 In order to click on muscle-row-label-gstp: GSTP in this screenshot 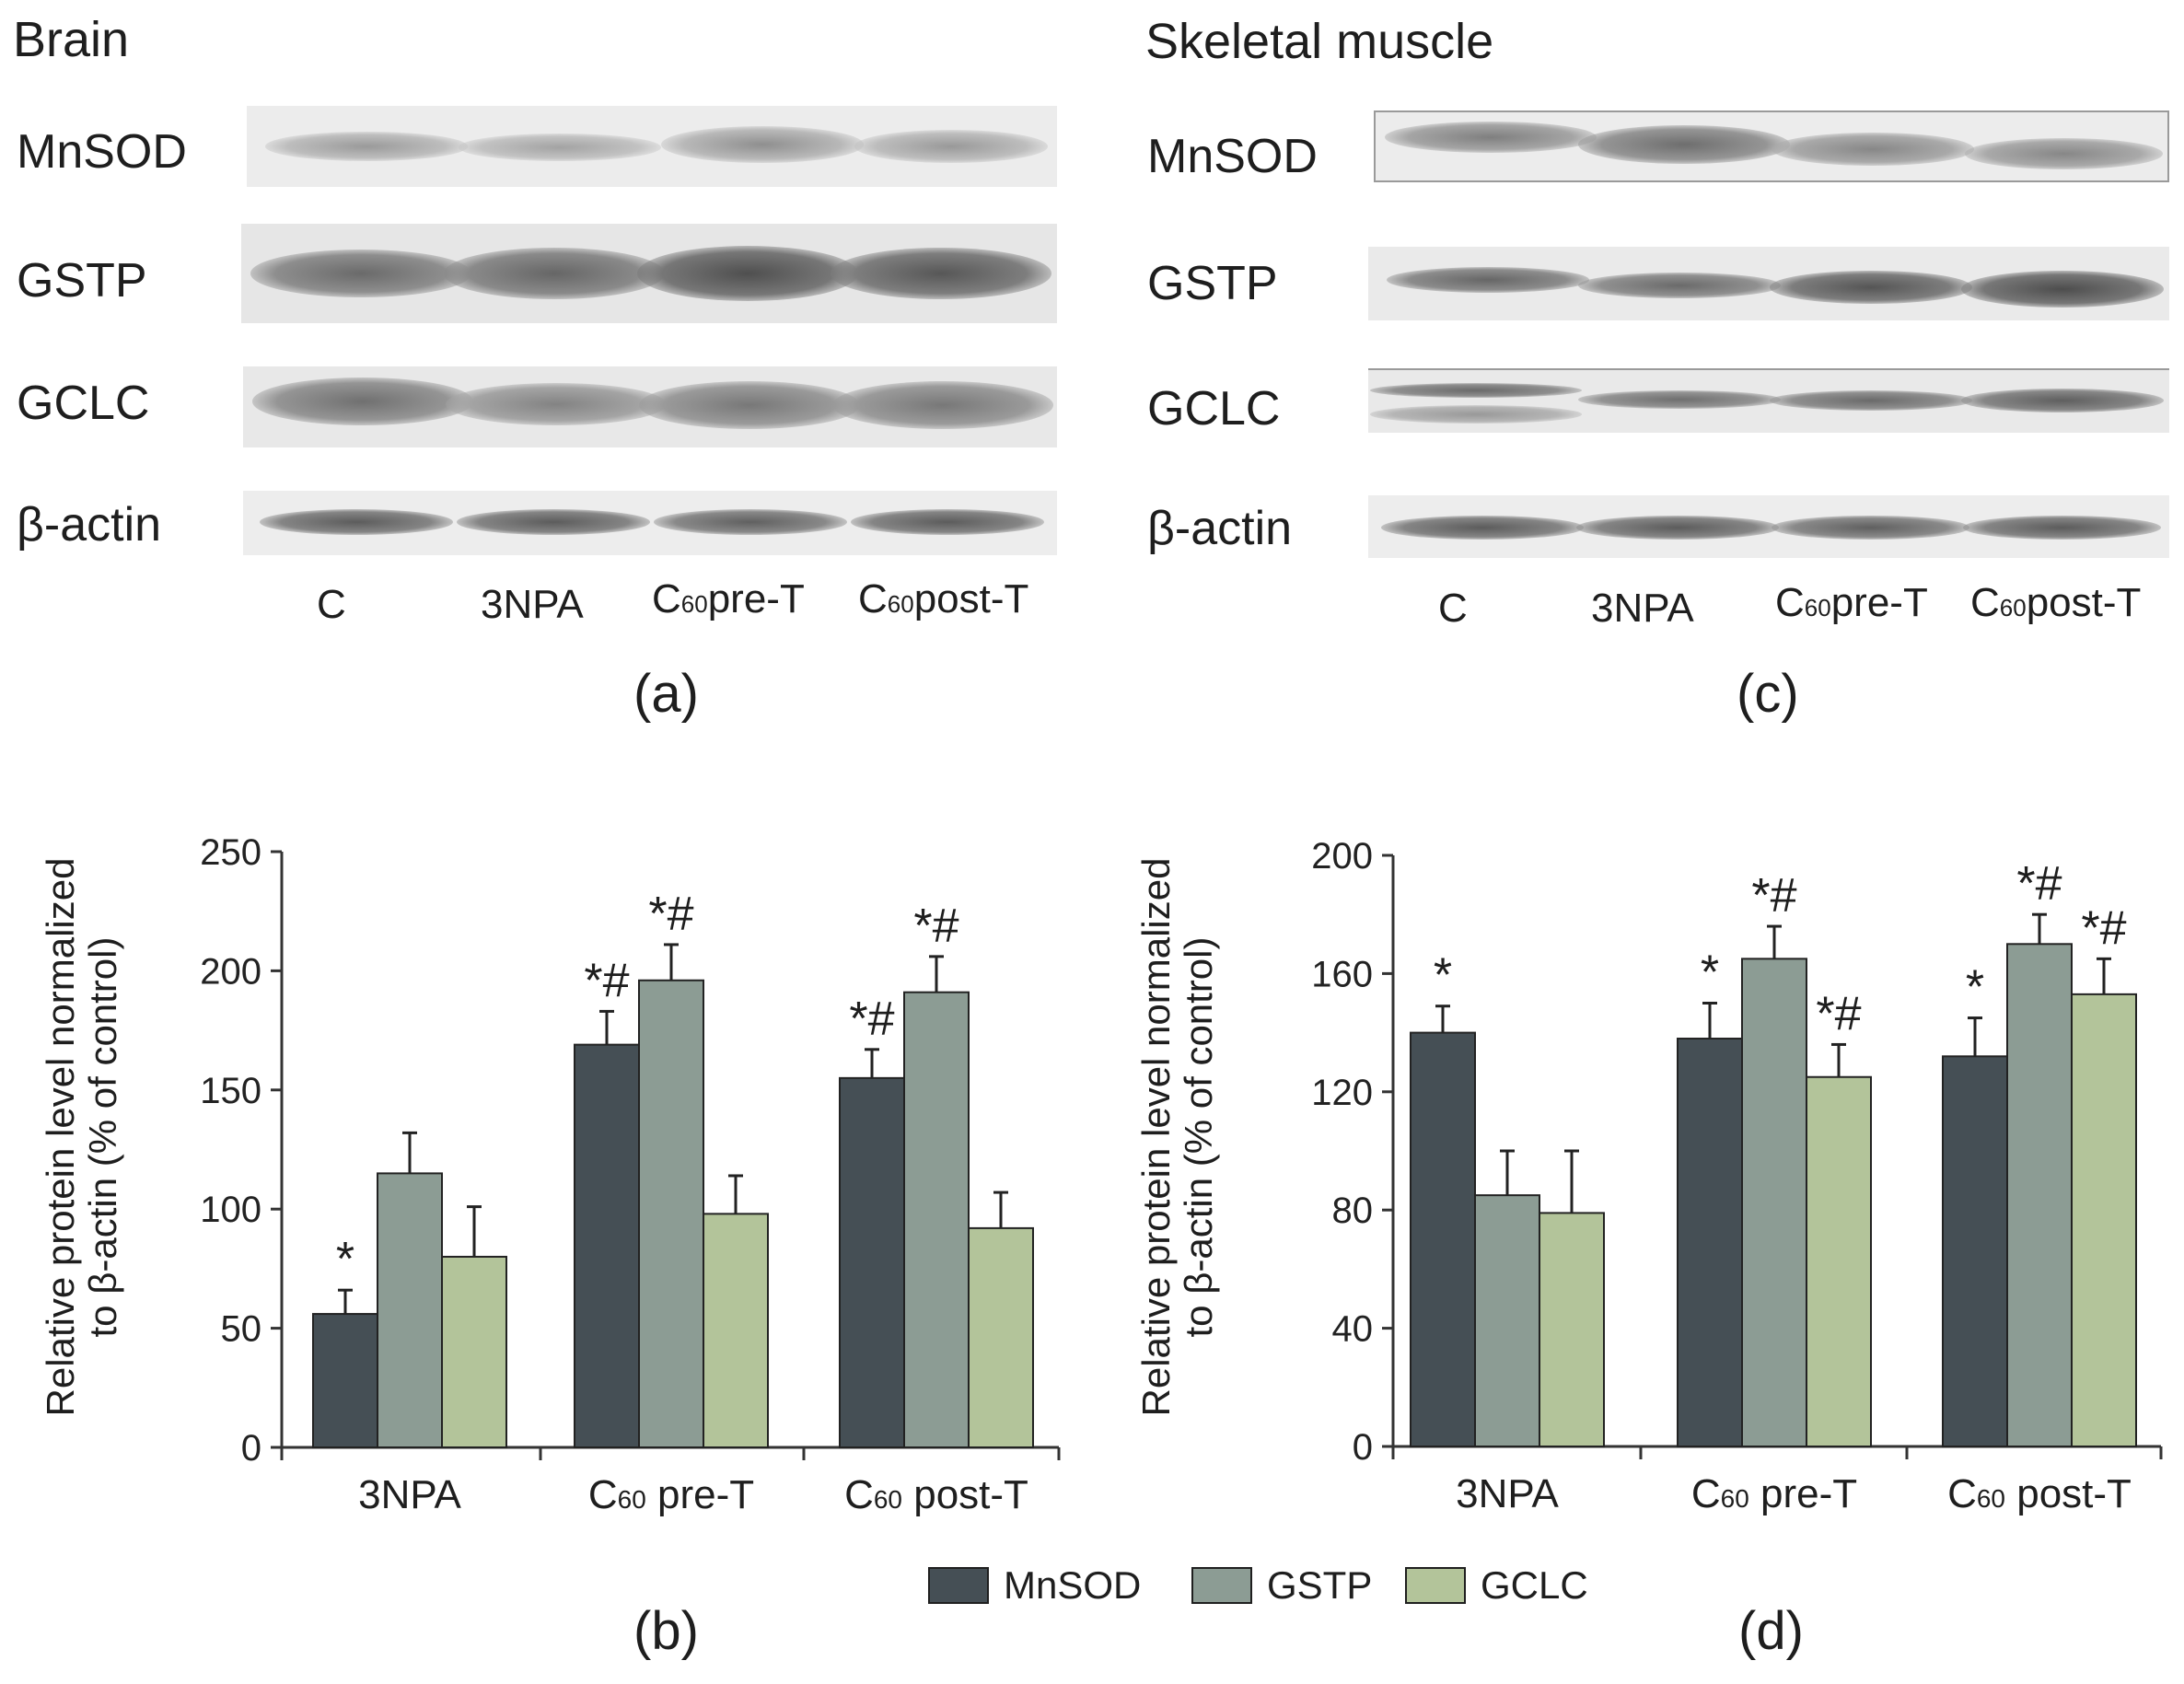, I will do `click(1212, 283)`.